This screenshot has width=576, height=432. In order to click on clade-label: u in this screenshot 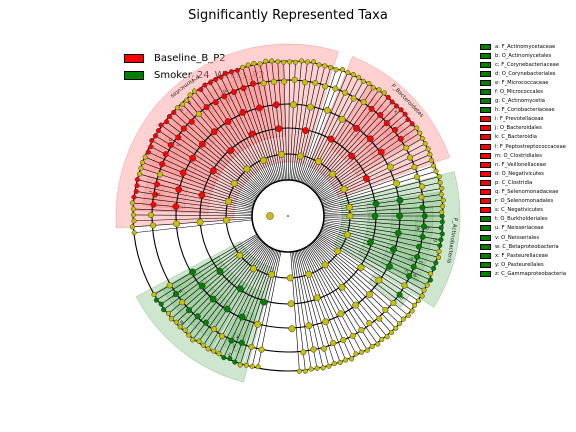, I will do `click(180, 291)`.